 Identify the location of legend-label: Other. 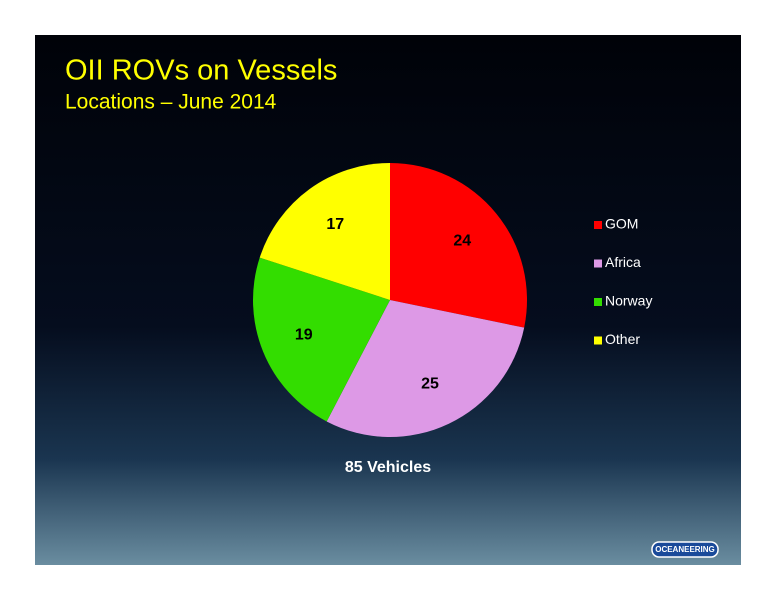
(622, 339).